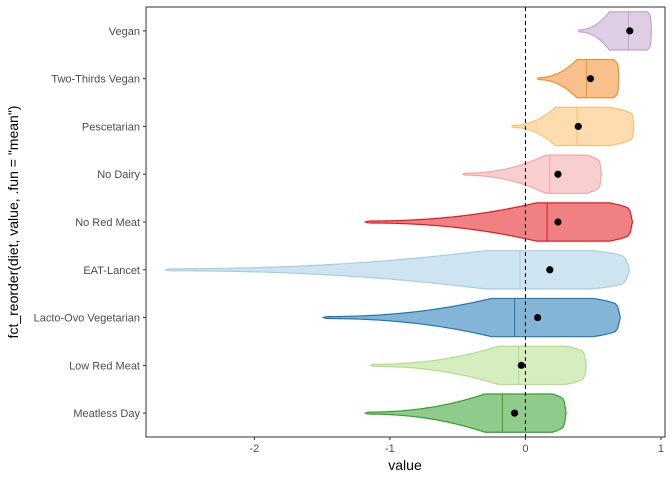 The height and width of the screenshot is (480, 672). I want to click on mean-point-pescetarian, so click(578, 126).